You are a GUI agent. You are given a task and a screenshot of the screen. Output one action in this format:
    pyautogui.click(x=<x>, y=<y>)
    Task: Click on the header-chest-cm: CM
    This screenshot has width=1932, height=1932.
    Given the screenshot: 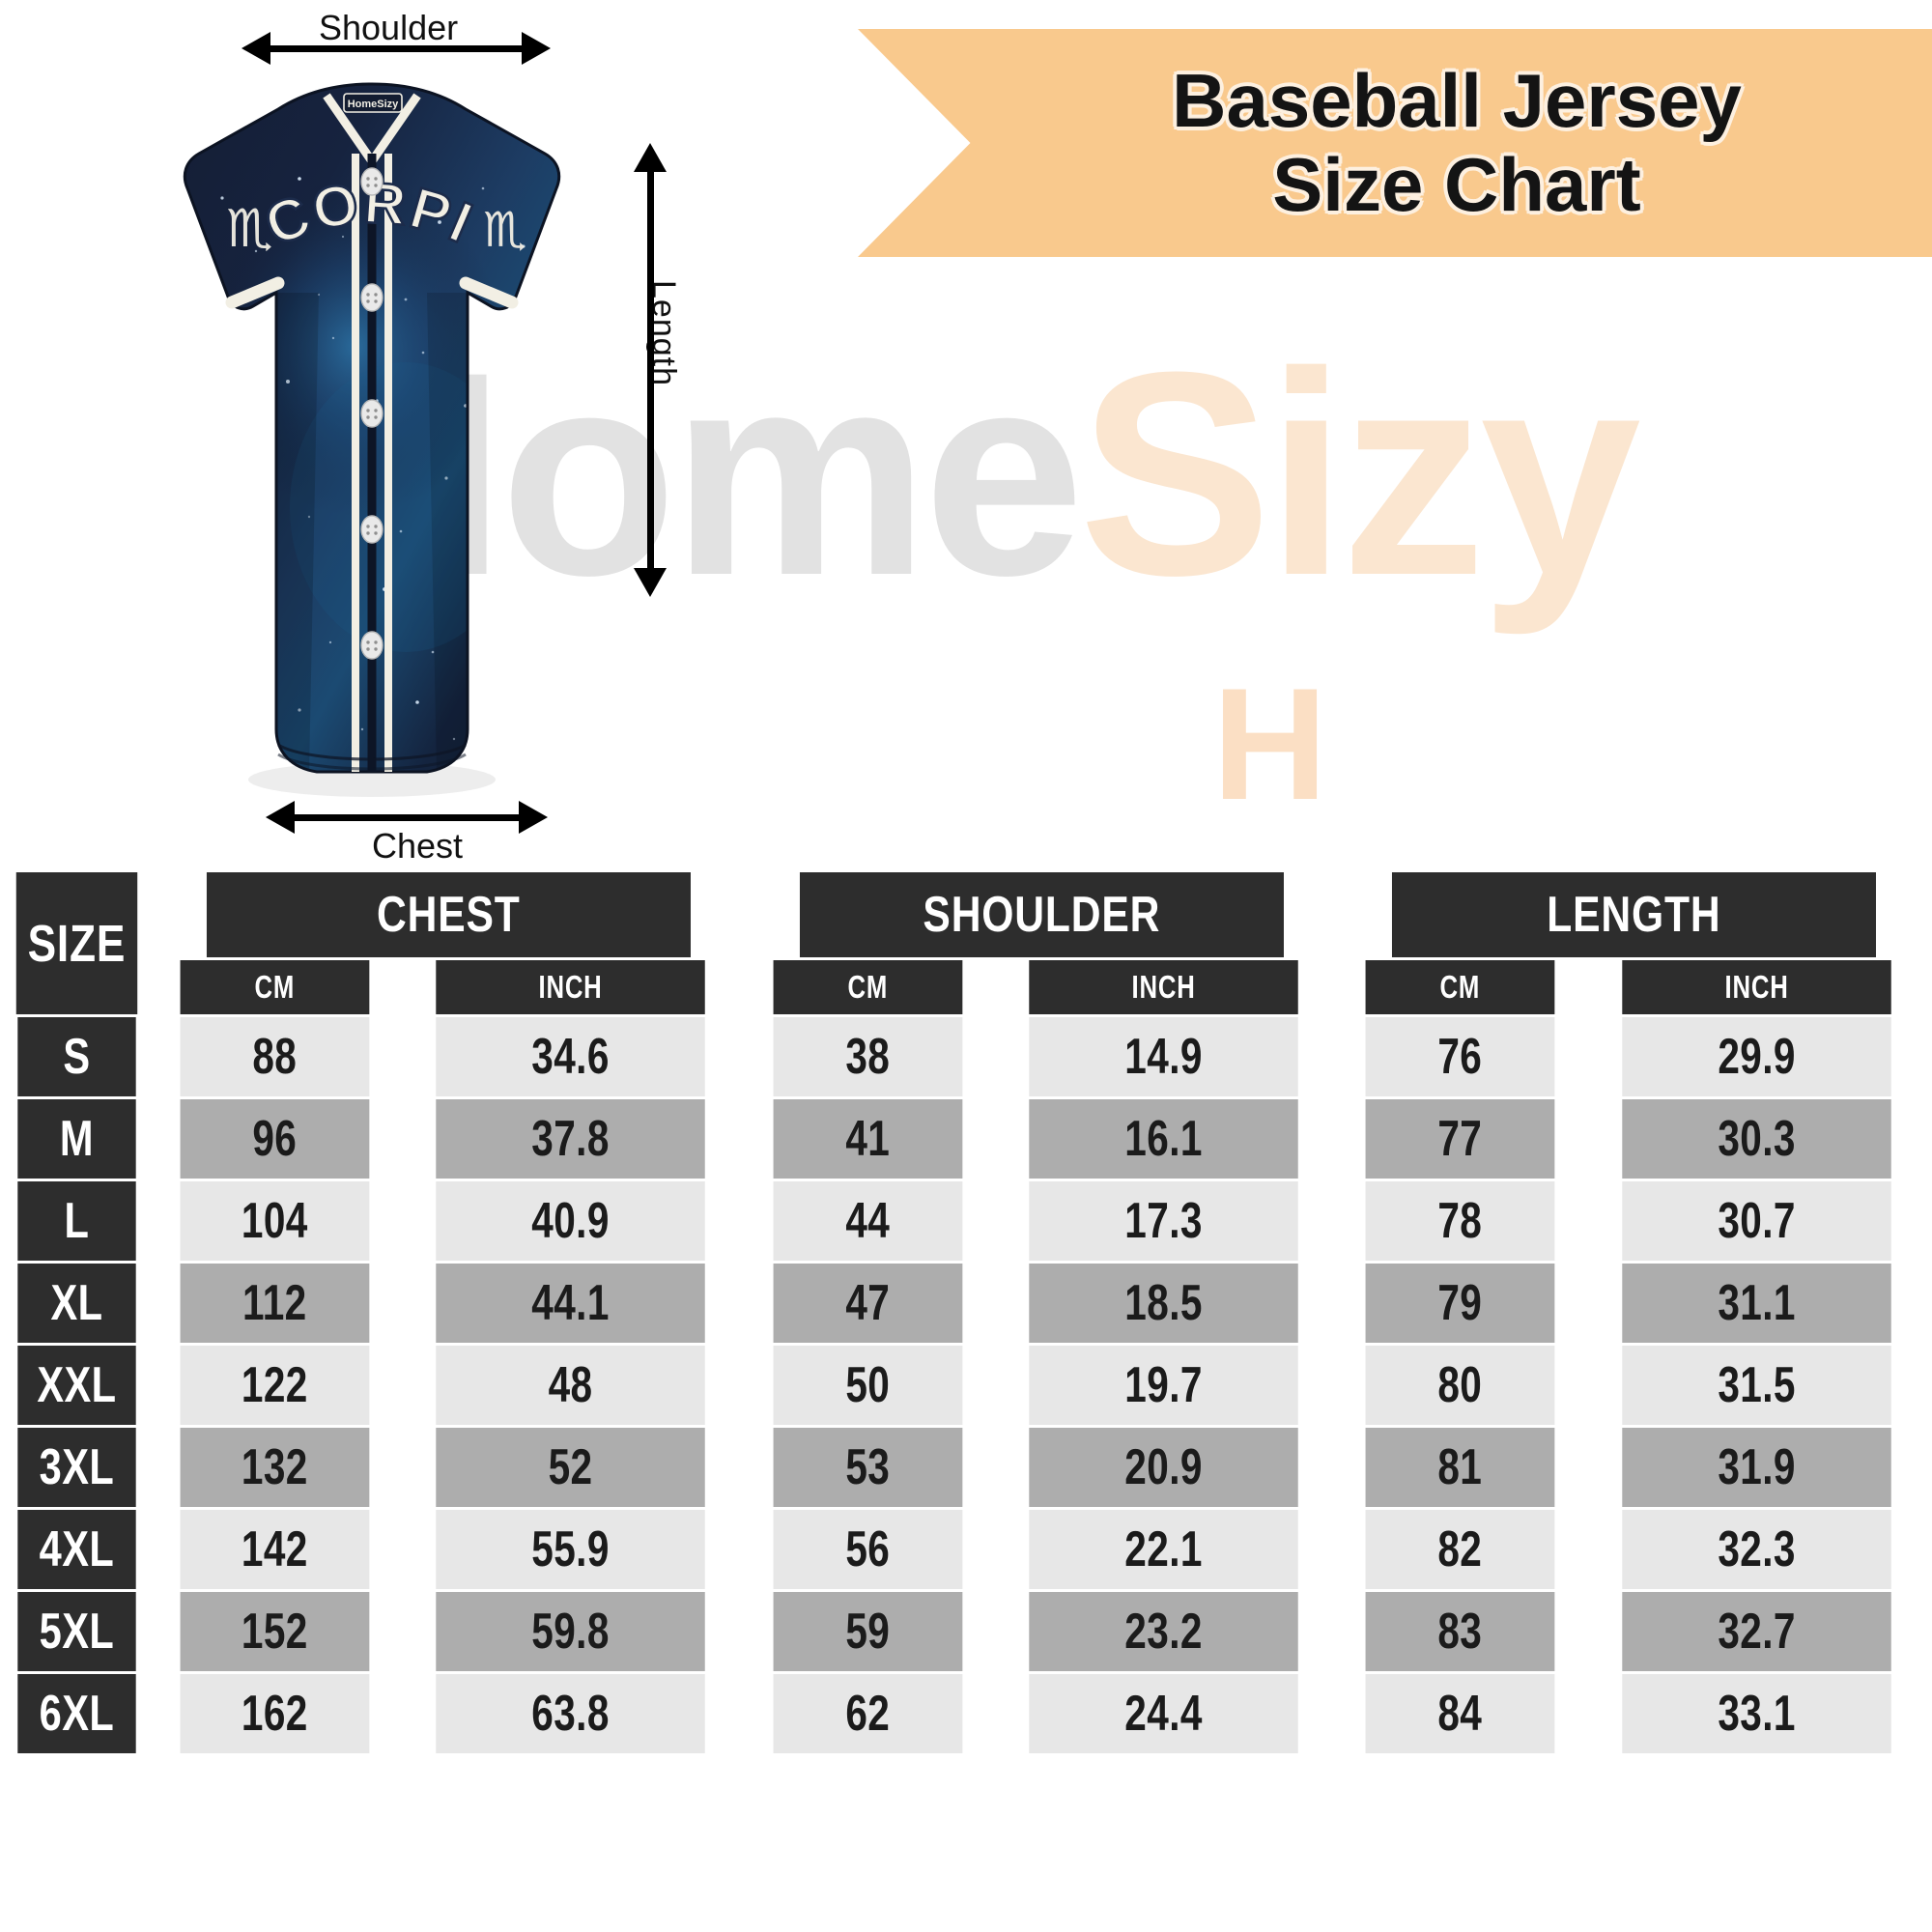 What is the action you would take?
    pyautogui.click(x=274, y=987)
    